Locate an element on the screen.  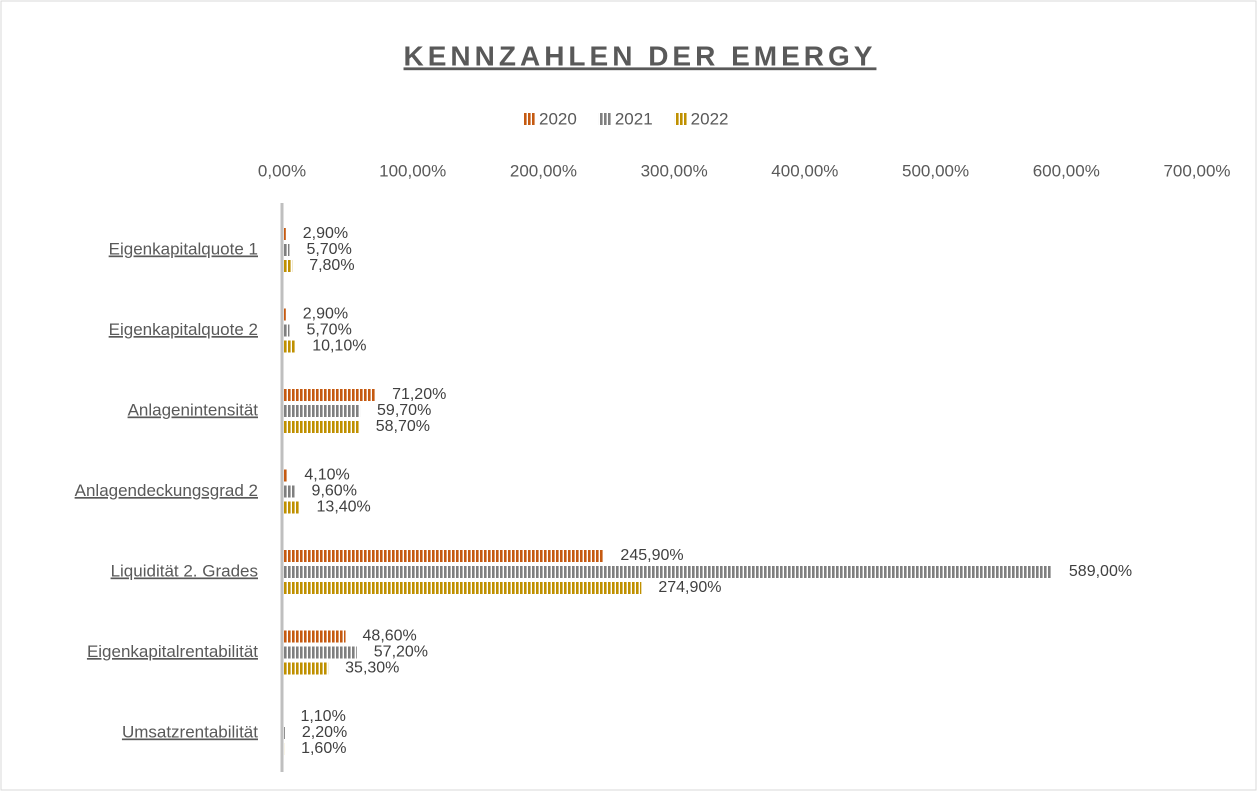
x-tick-label: 0,00% is located at coordinates (282, 170).